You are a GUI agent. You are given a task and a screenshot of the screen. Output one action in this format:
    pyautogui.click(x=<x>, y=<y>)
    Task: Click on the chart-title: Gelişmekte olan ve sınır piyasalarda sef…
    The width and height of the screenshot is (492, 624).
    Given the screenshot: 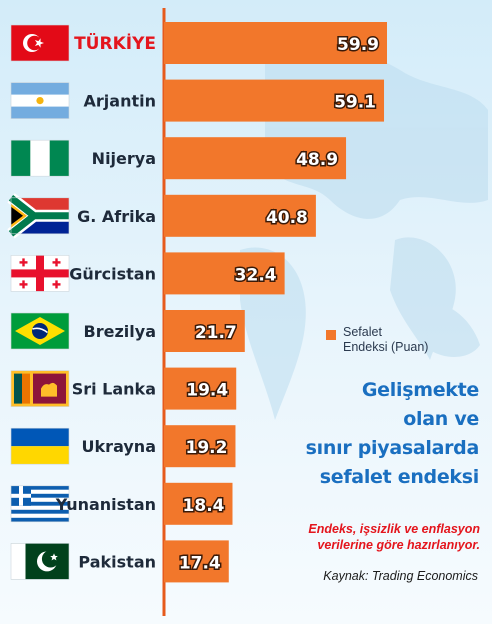 What is the action you would take?
    pyautogui.click(x=392, y=434)
    